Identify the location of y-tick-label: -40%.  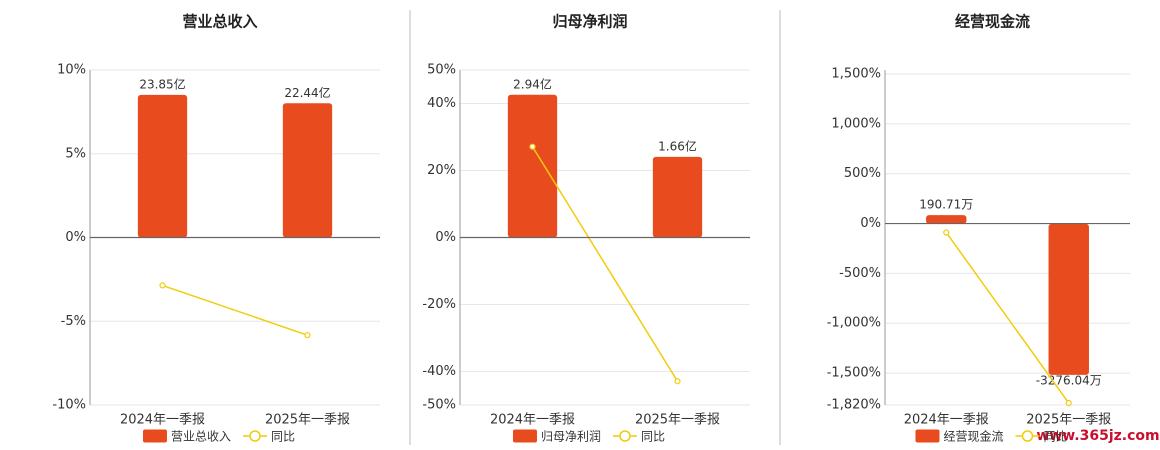
(439, 371).